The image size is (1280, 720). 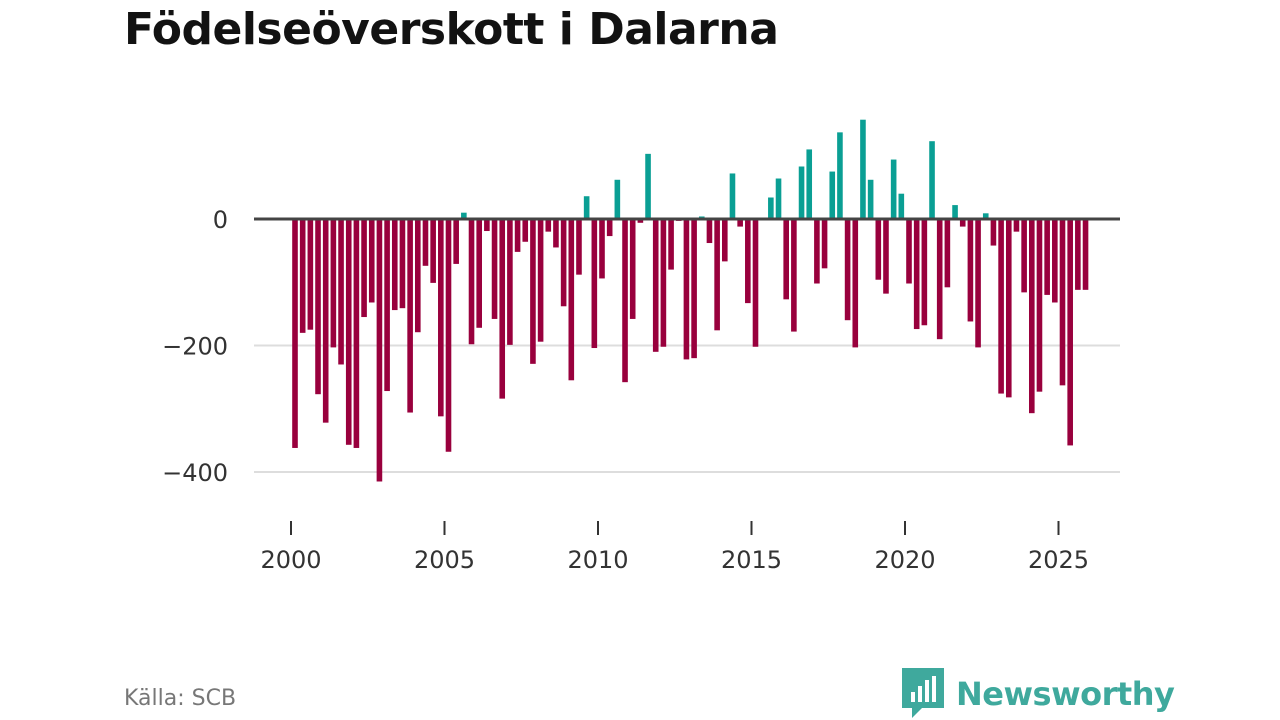 What do you see at coordinates (1065, 694) in the screenshot?
I see `brand-name: Newsworthy` at bounding box center [1065, 694].